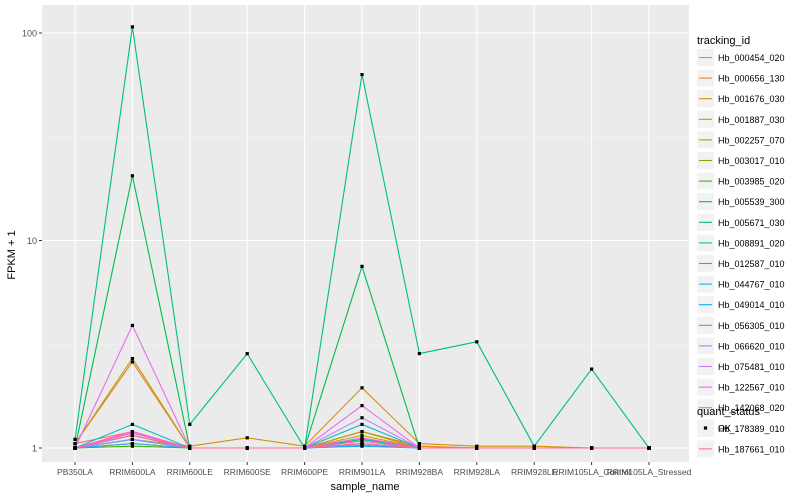  Describe the element at coordinates (751, 182) in the screenshot. I see `legend-label: Hb_003985_020` at that location.